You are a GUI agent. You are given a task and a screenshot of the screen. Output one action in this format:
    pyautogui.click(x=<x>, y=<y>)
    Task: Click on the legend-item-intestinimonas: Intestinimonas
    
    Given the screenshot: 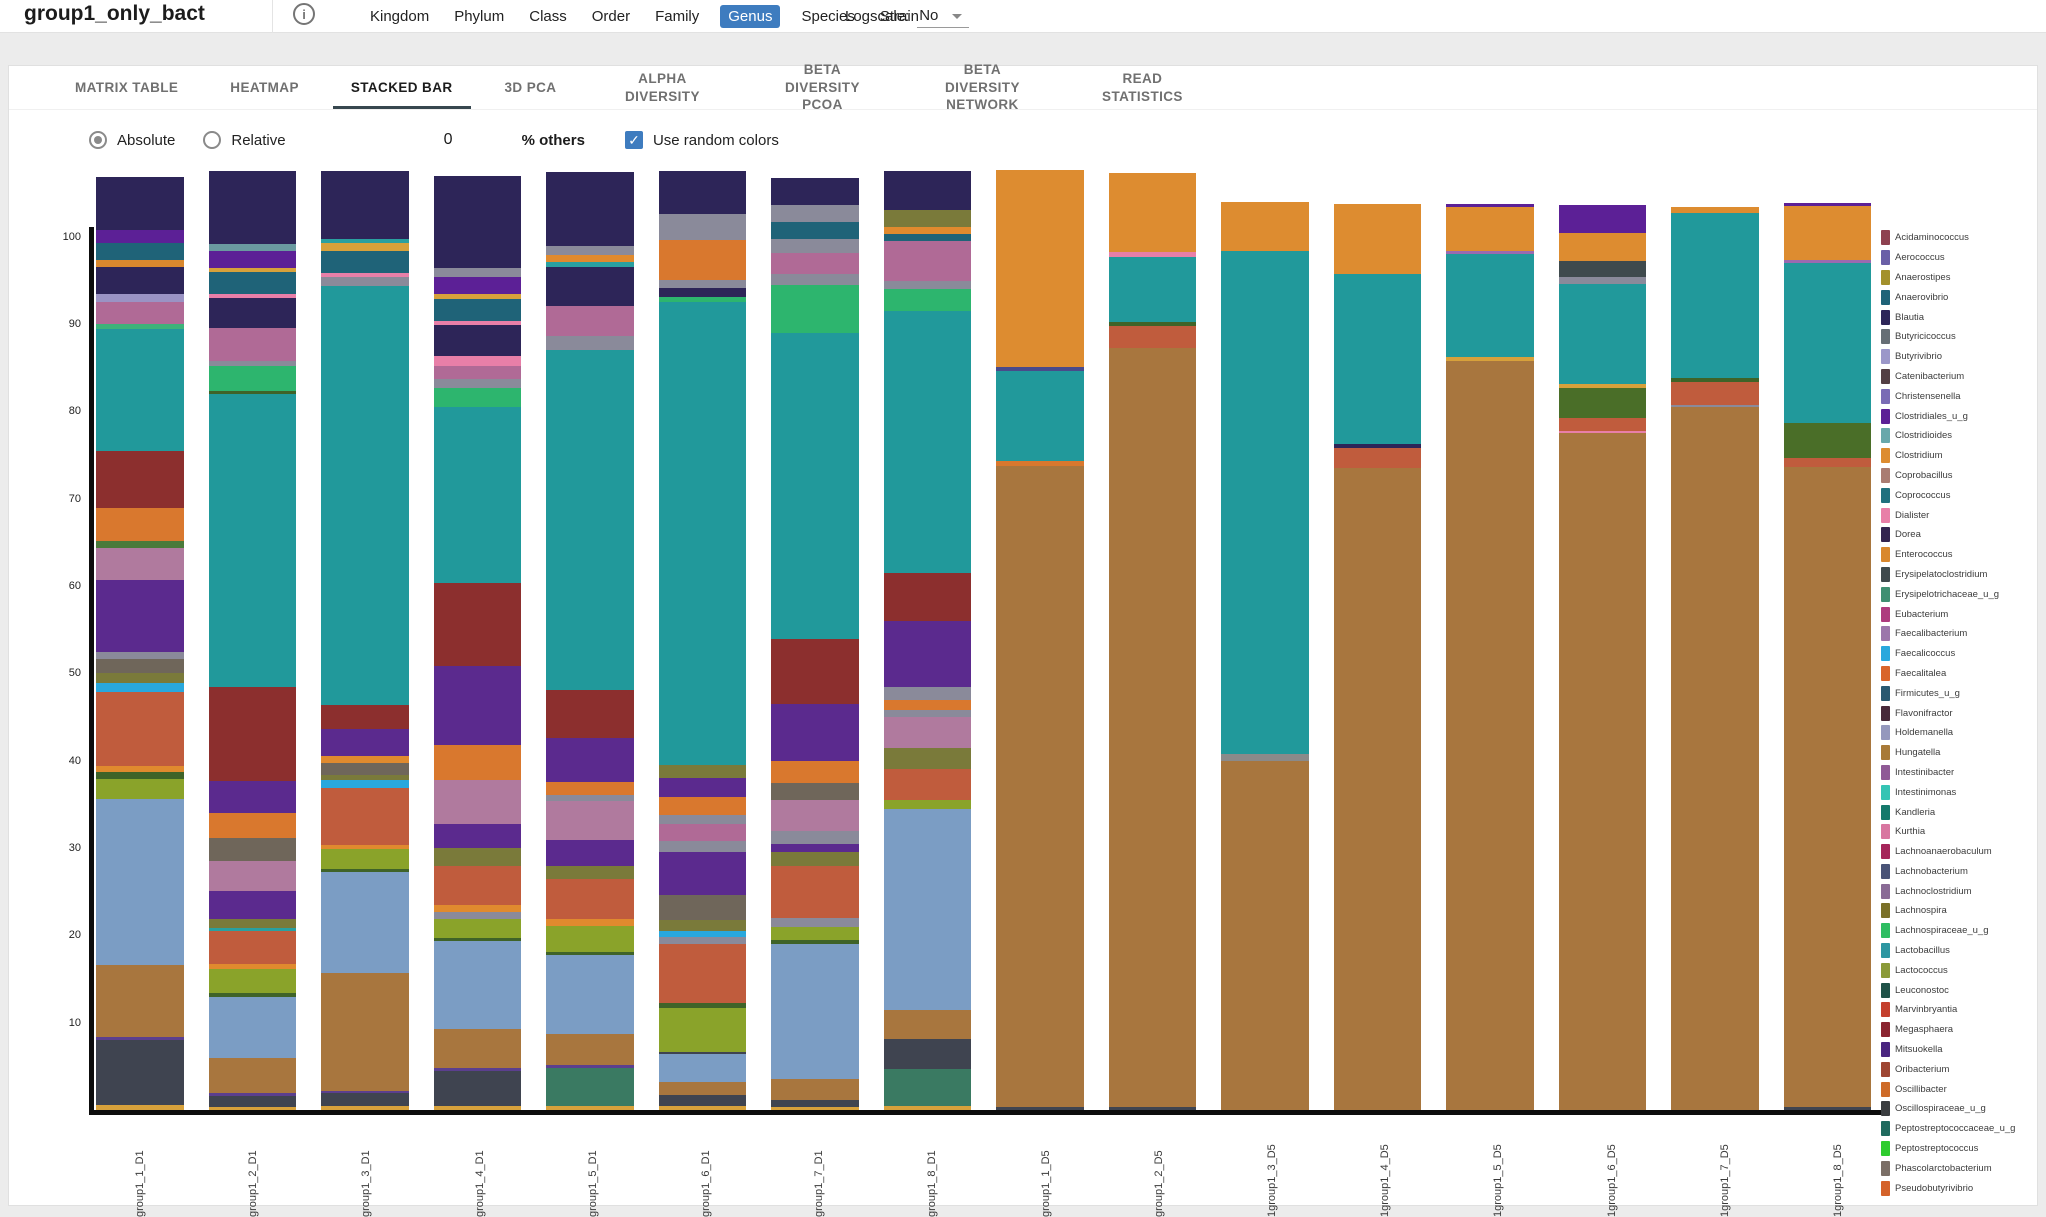 What is the action you would take?
    pyautogui.click(x=1956, y=792)
    